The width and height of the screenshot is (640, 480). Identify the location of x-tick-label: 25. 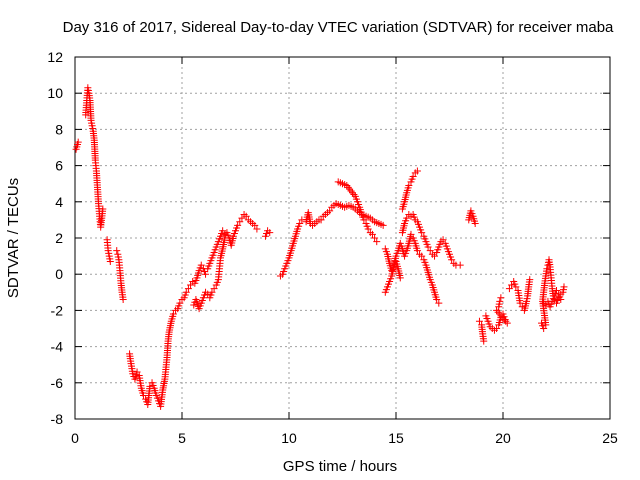
(610, 438).